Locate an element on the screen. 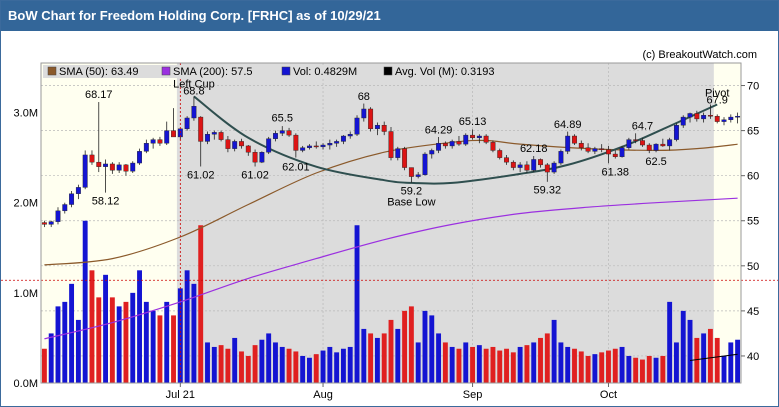 Image resolution: width=779 pixels, height=407 pixels. volume-tick-label: 1.0M is located at coordinates (26, 294).